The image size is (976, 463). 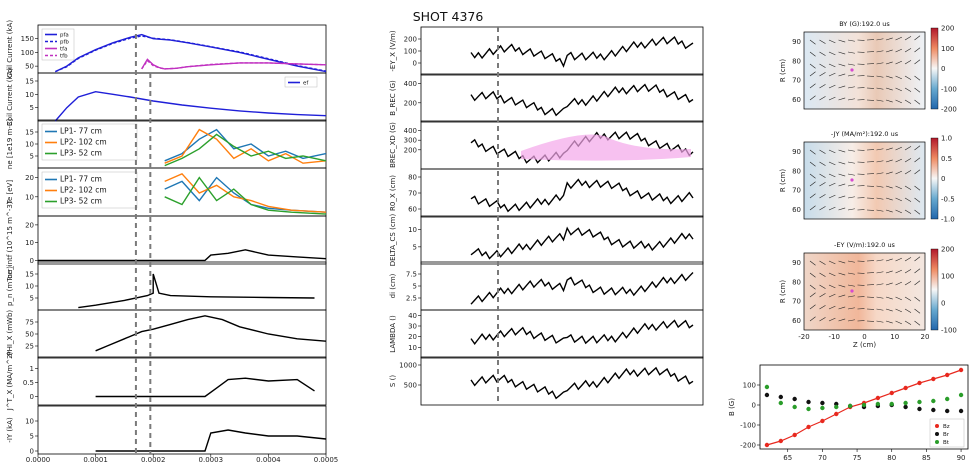 What do you see at coordinates (234, 64) in the screenshot?
I see `series-line-tfb` at bounding box center [234, 64].